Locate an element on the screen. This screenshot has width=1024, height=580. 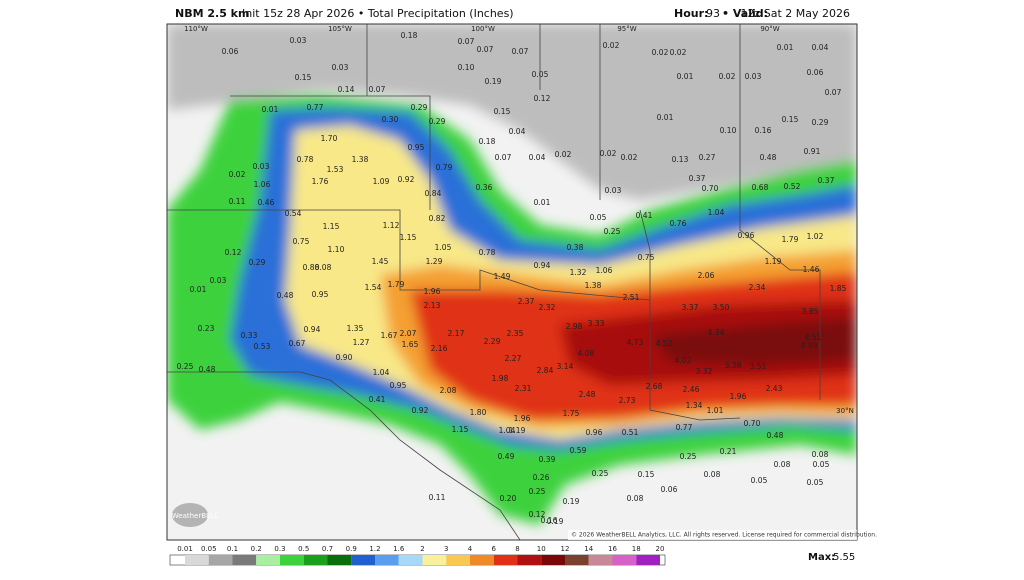
point-value: 1.75 is located at coordinates (571, 413).